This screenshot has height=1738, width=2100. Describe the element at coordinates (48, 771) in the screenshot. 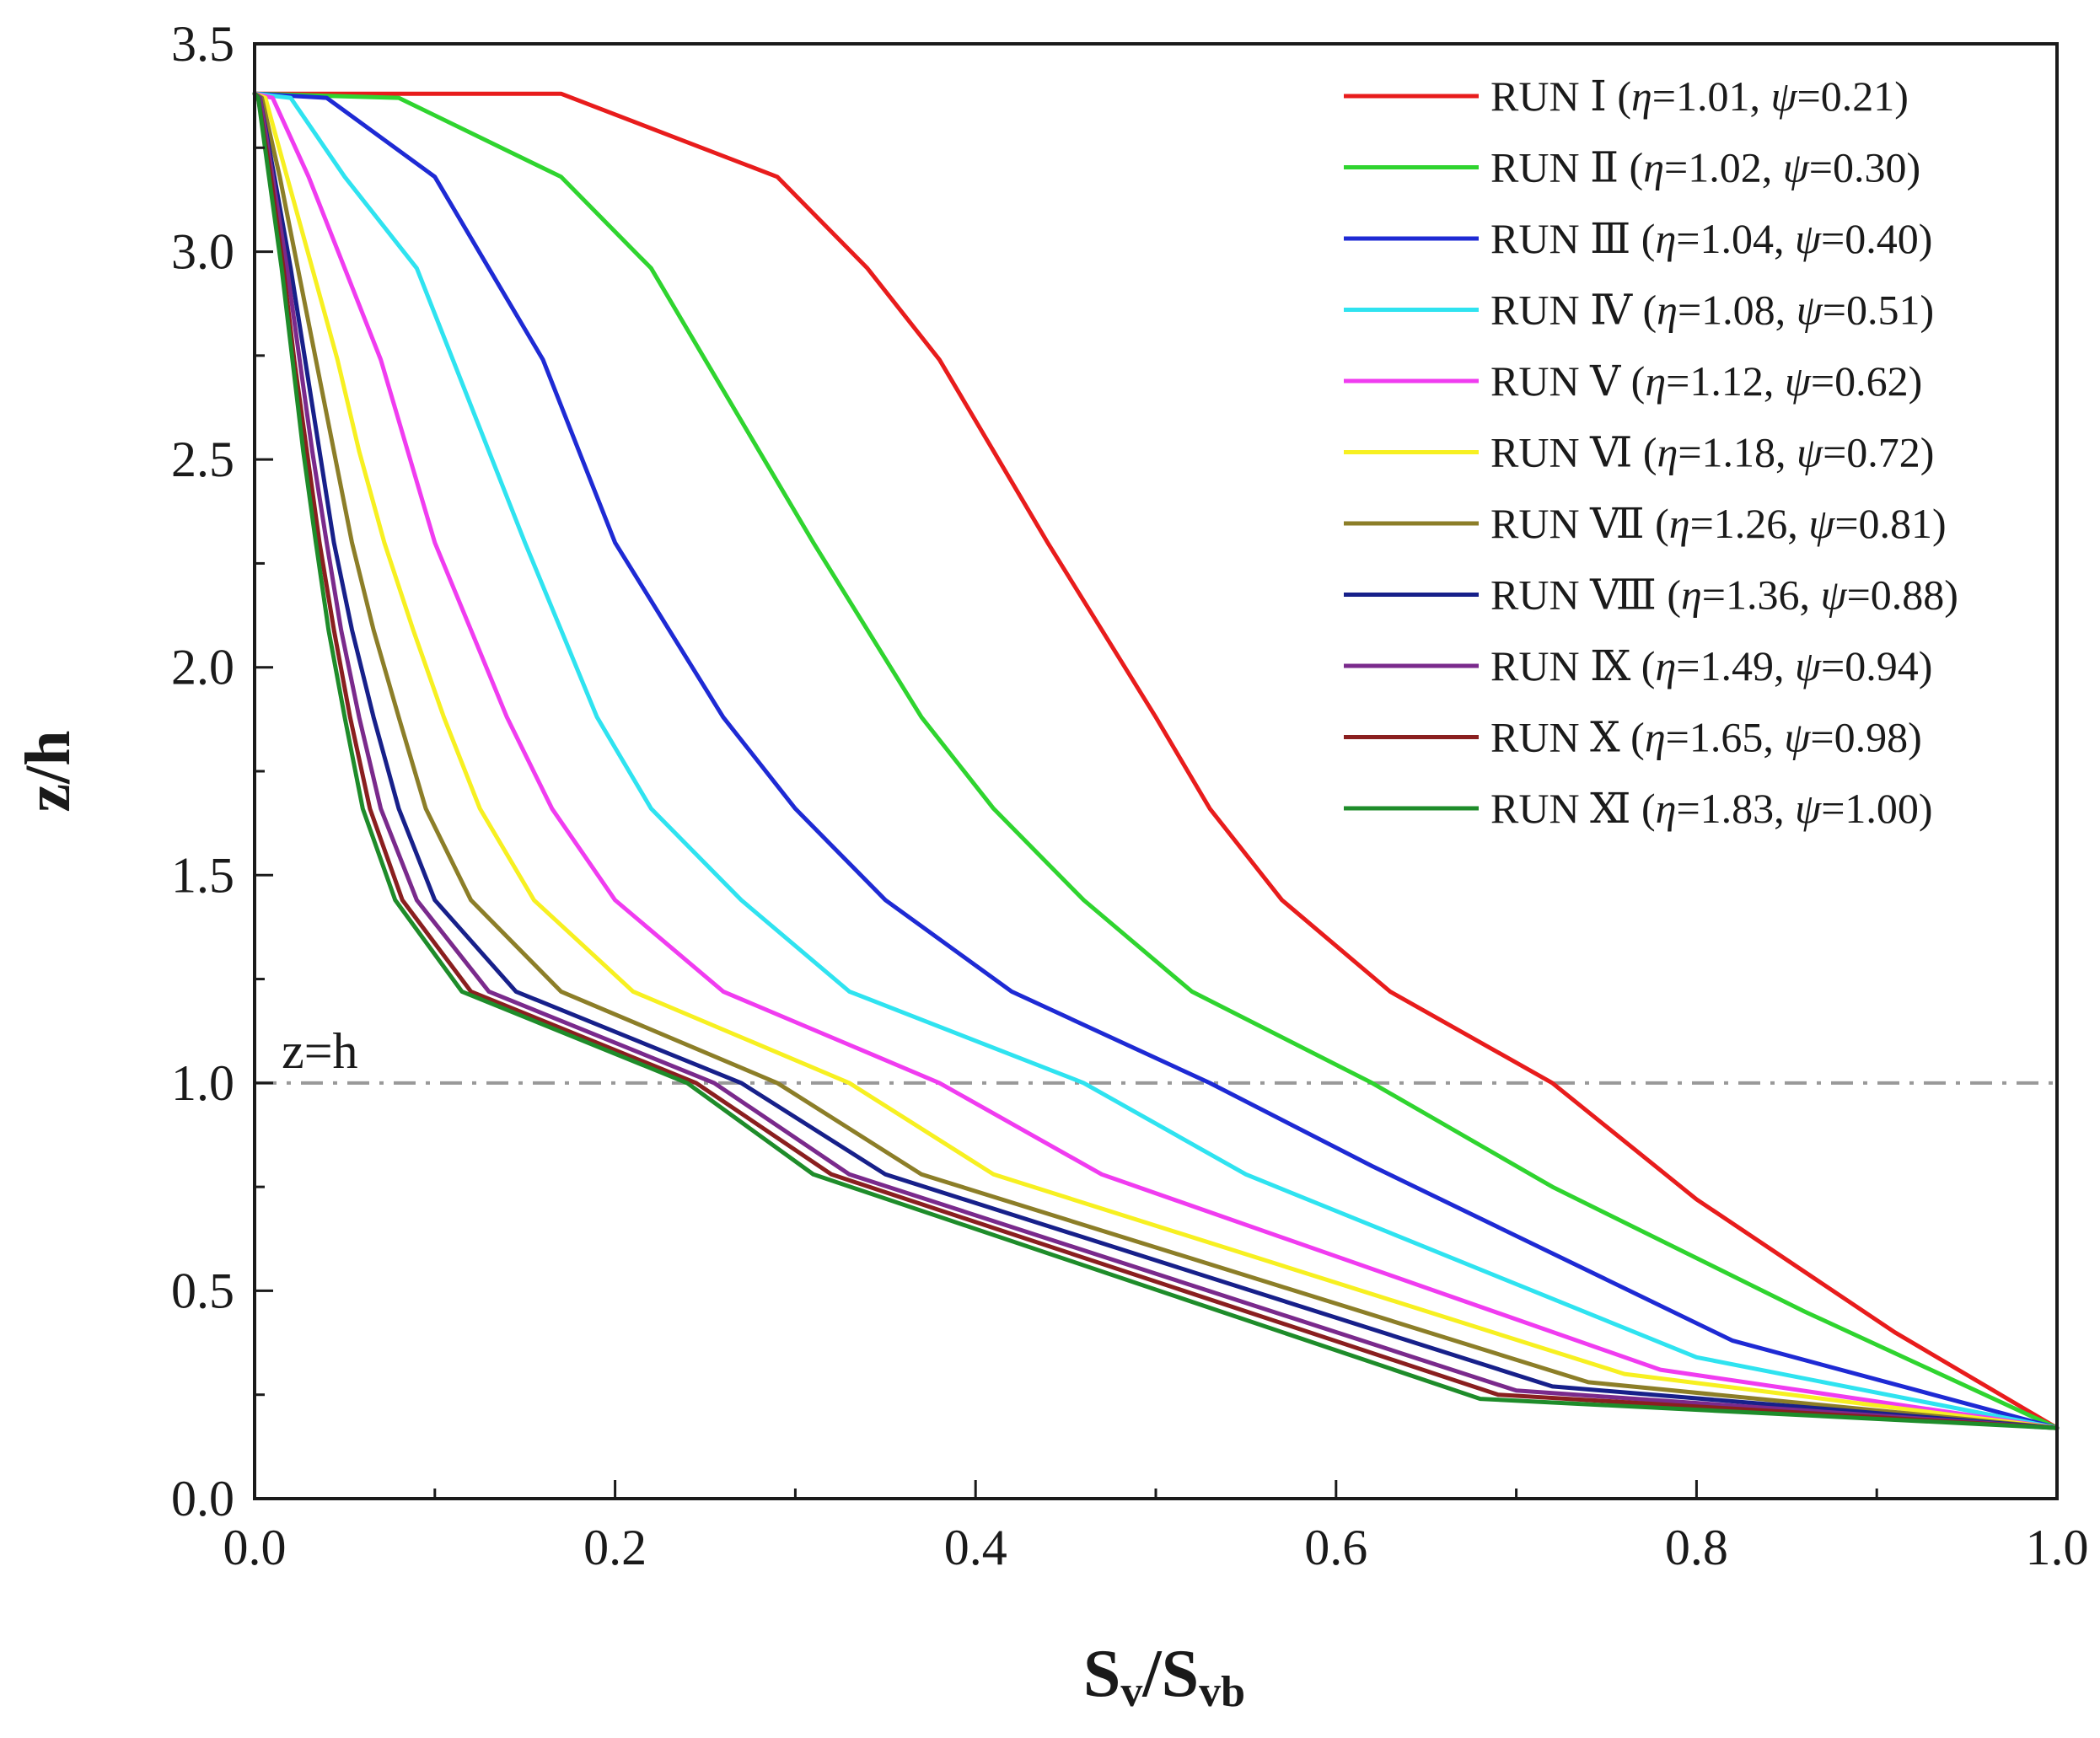

I see `y-axis-title: z/h` at that location.